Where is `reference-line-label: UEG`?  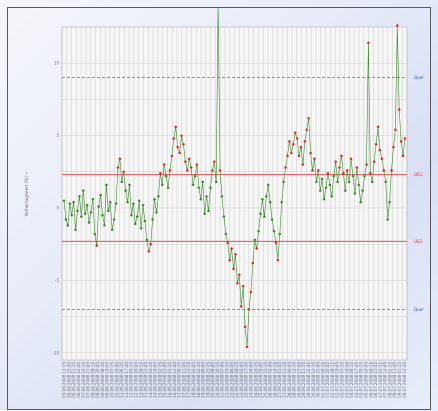
reference-line-label: UEG is located at coordinates (418, 241).